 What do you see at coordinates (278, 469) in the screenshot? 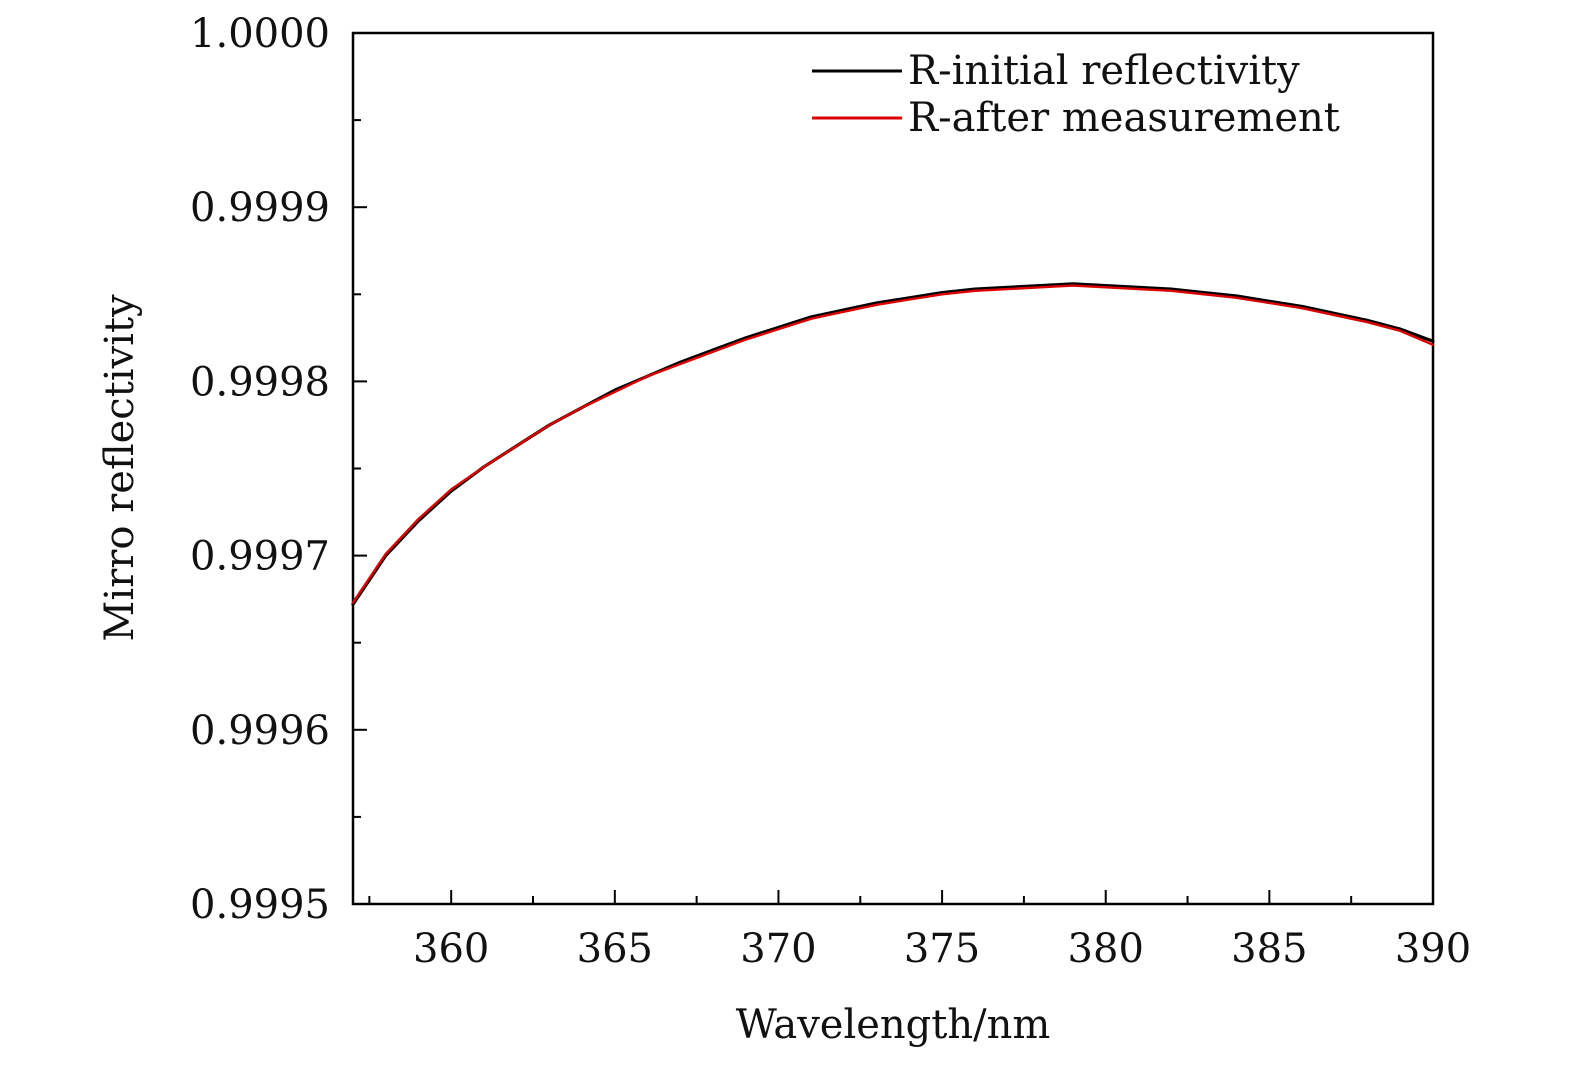
I see `y-axis-ticks: 0.9995 0.9996 0.9997 0.9998 0.9999 1.0000` at bounding box center [278, 469].